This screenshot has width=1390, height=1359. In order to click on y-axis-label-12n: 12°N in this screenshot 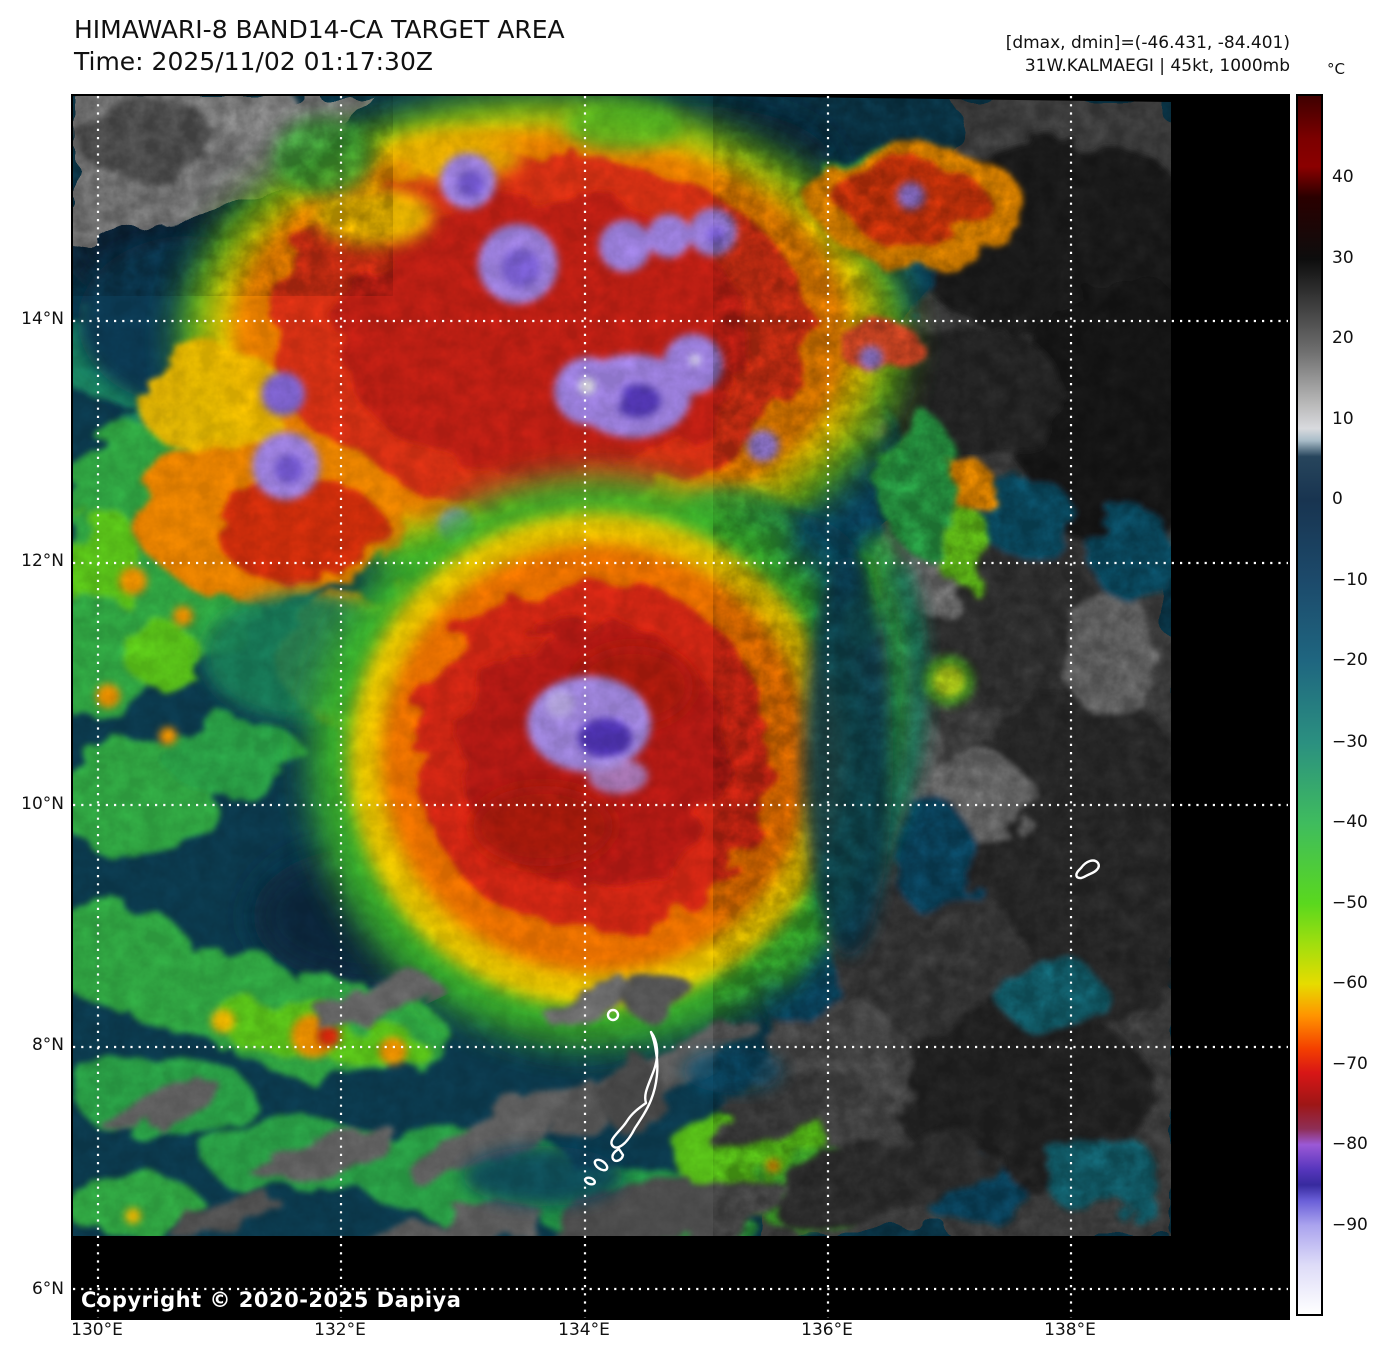, I will do `click(42, 561)`.